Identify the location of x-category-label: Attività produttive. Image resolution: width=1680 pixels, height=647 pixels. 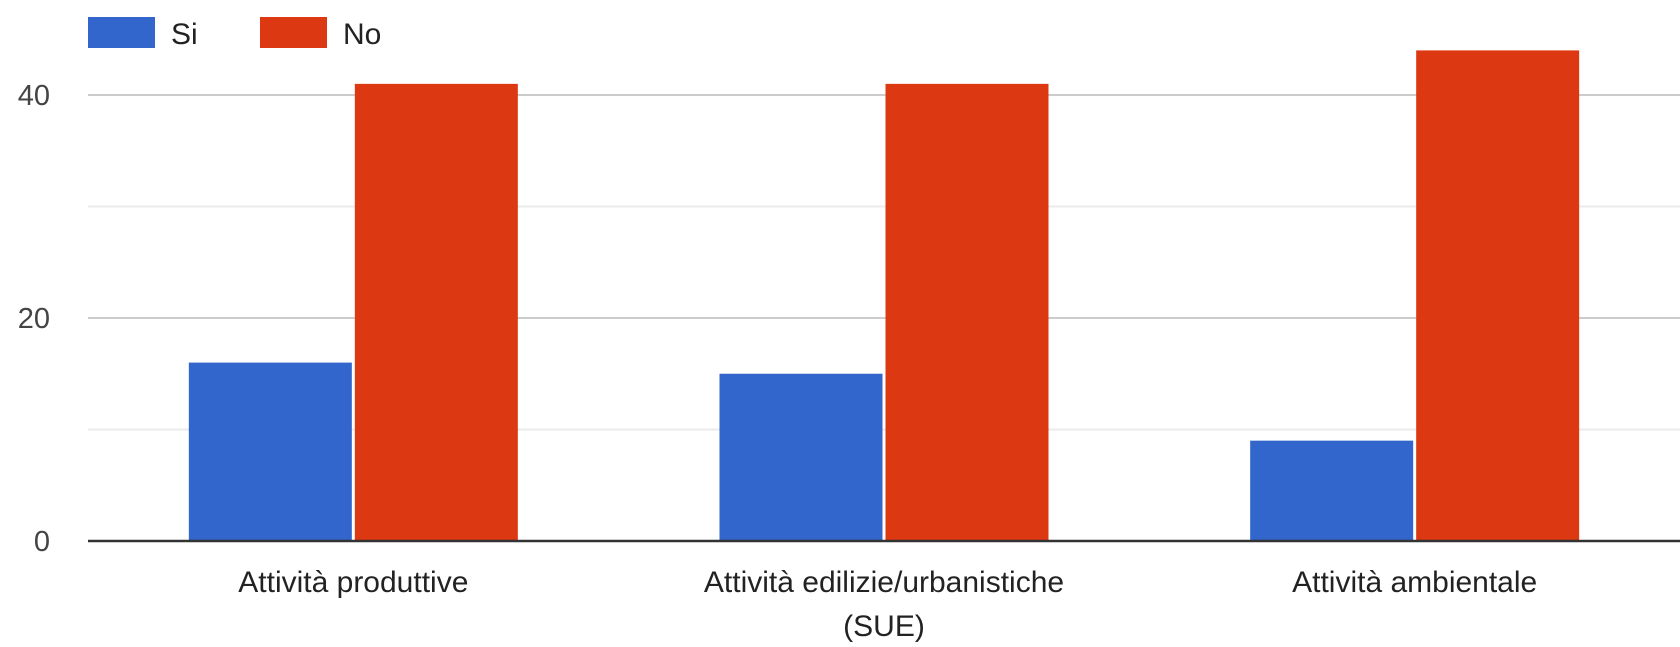
(353, 582).